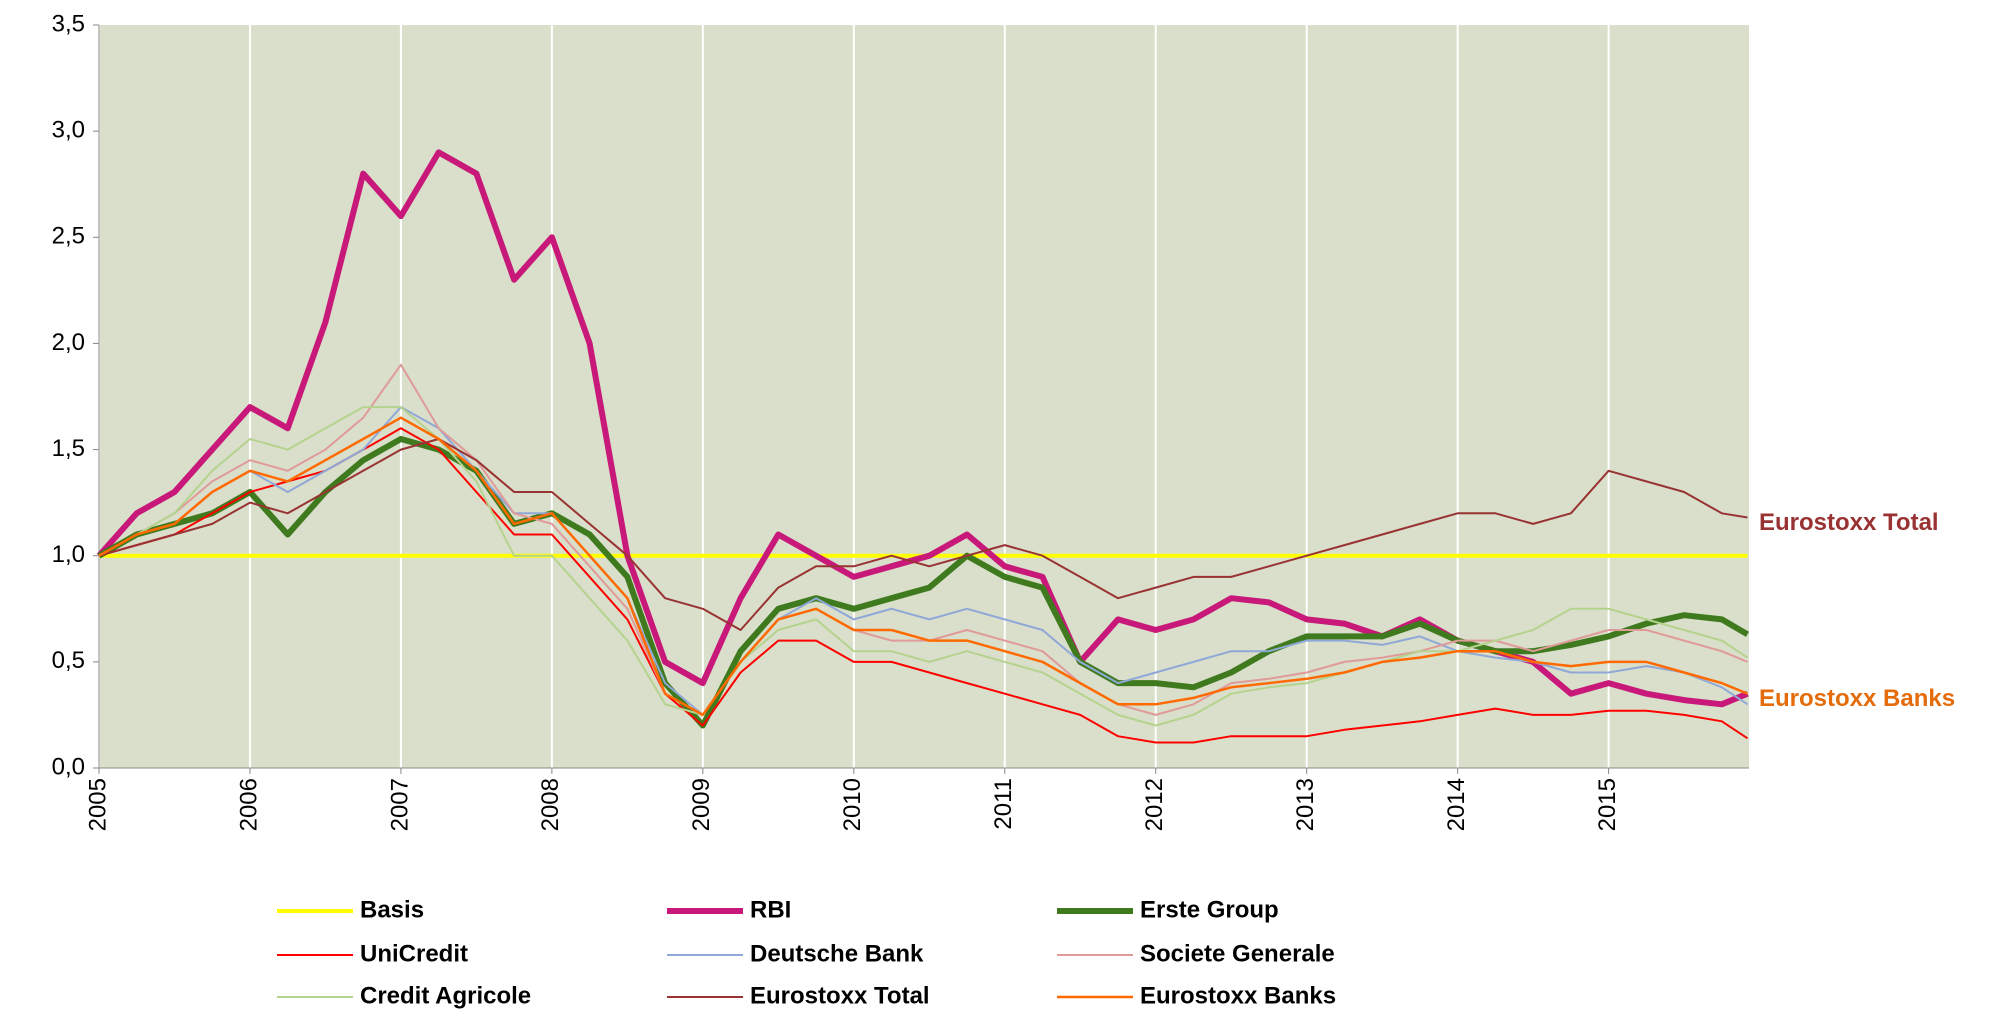  What do you see at coordinates (1209, 909) in the screenshot?
I see `legend-label: Erste Group` at bounding box center [1209, 909].